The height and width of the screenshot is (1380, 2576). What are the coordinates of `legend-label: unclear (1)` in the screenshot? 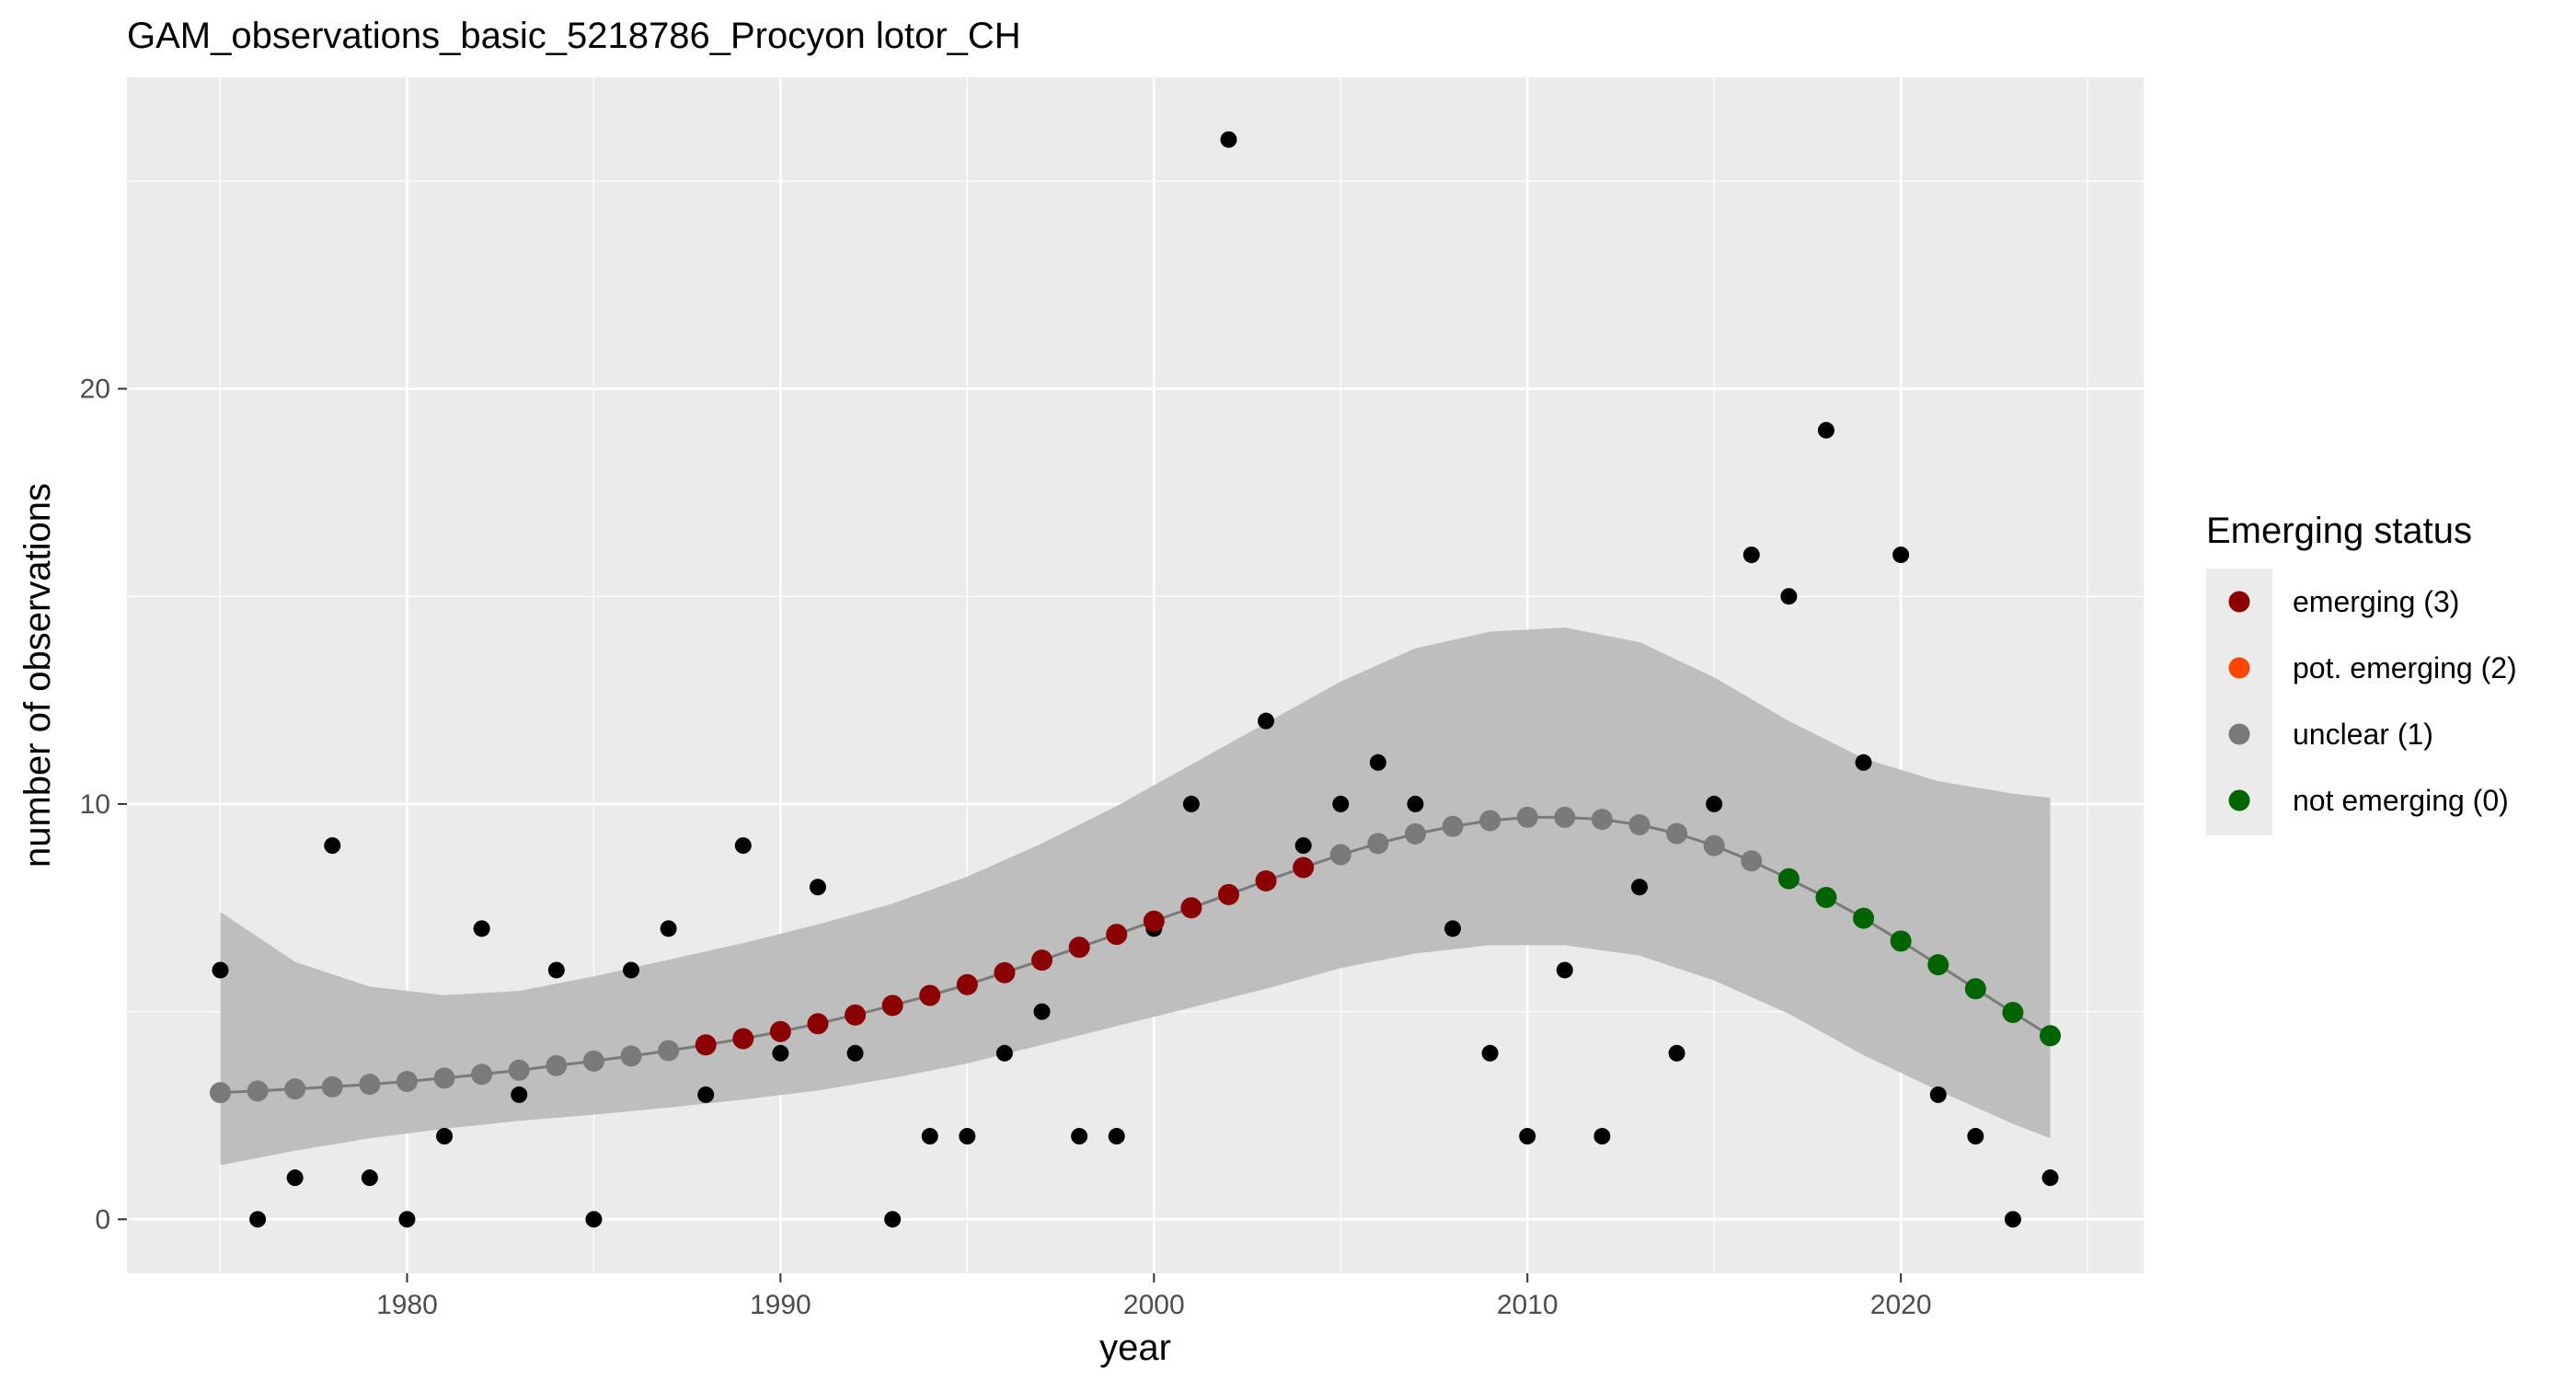 It's located at (2363, 734).